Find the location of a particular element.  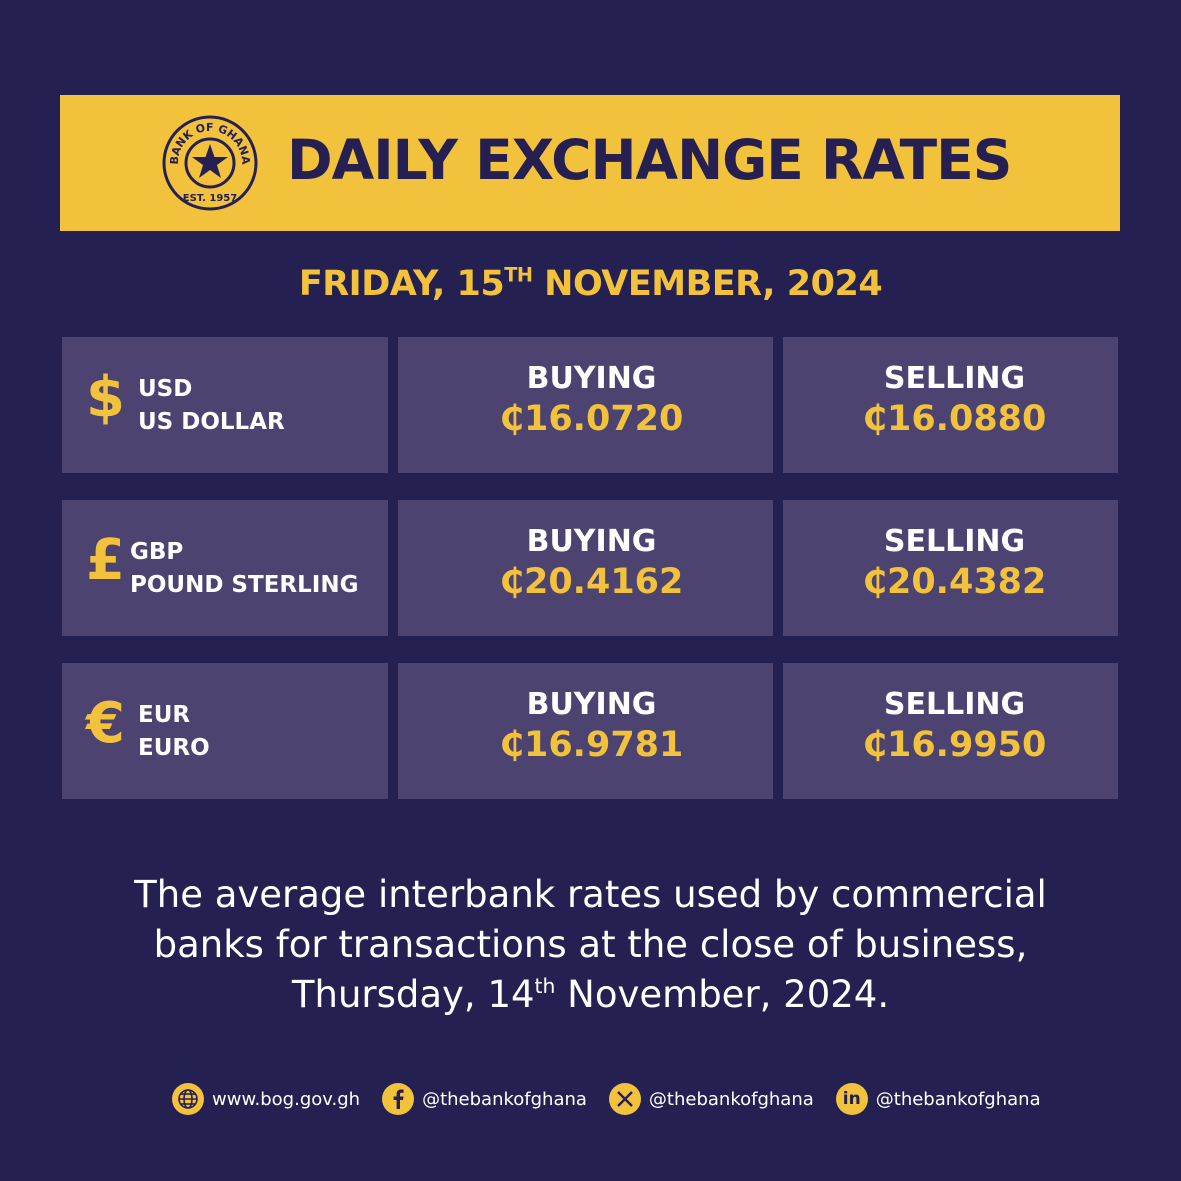

selling-rate: ₵16.9950 is located at coordinates (954, 745).